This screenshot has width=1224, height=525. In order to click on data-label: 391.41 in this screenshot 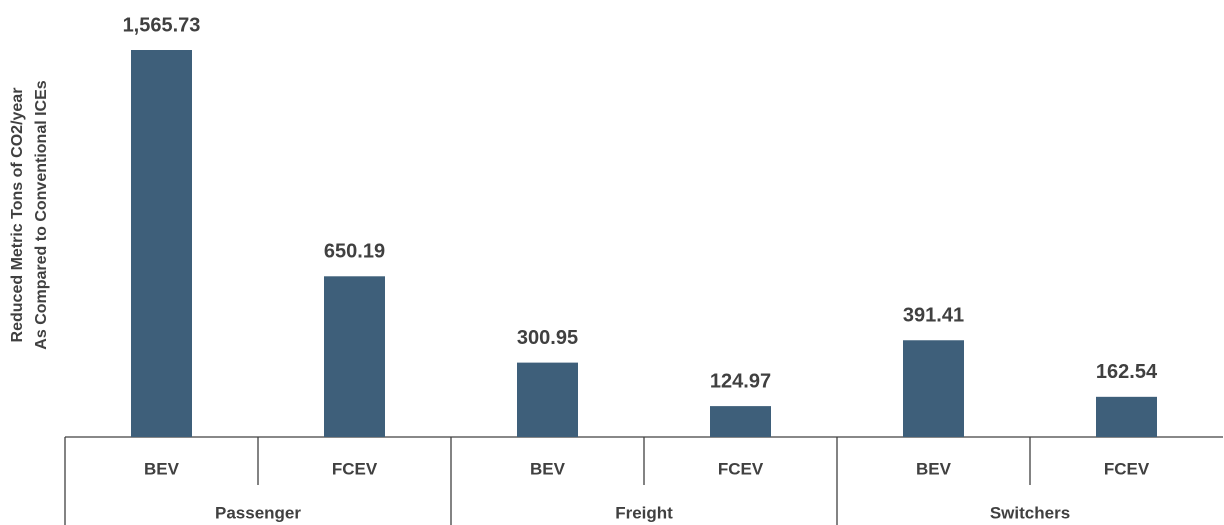, I will do `click(933, 316)`.